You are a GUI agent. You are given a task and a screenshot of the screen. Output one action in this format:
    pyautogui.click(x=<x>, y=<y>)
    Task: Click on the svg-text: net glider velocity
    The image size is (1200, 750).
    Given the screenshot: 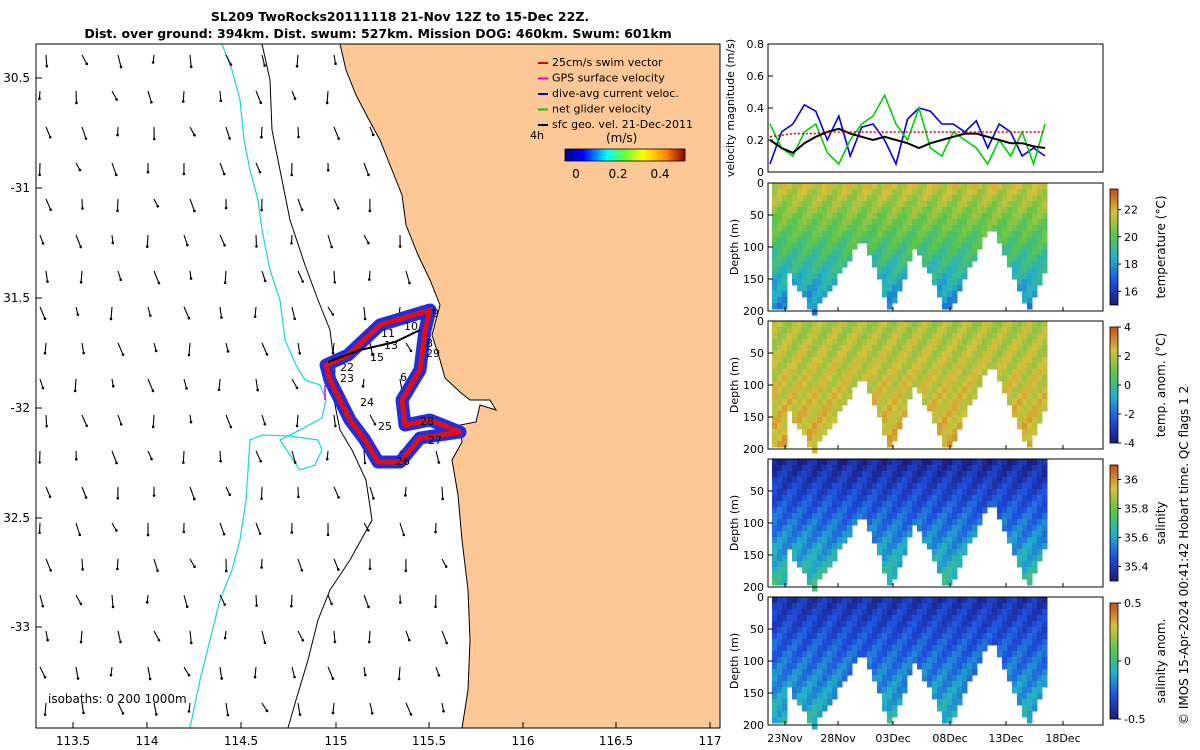 What is the action you would take?
    pyautogui.click(x=602, y=109)
    